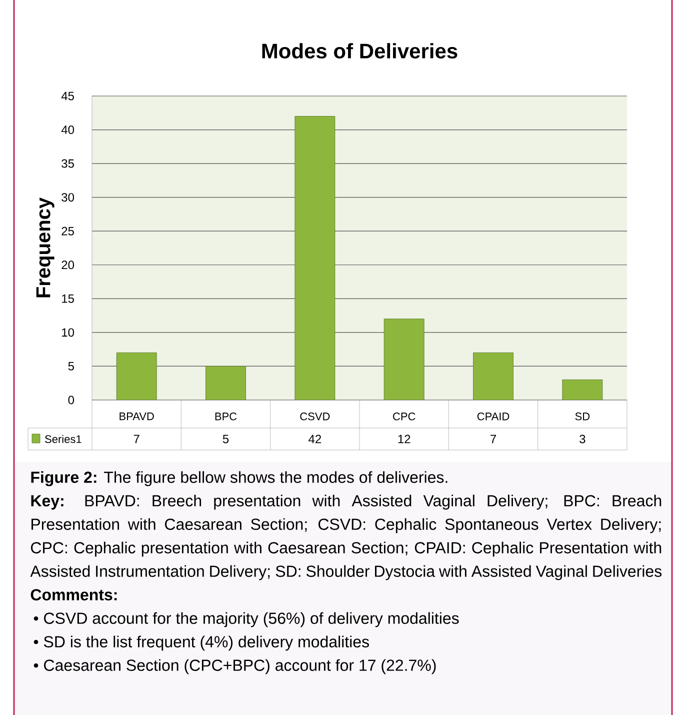 The height and width of the screenshot is (715, 677). Describe the element at coordinates (239, 478) in the screenshot. I see `text: Figure 2: The figure bellow shows the modes of deliveries.` at that location.